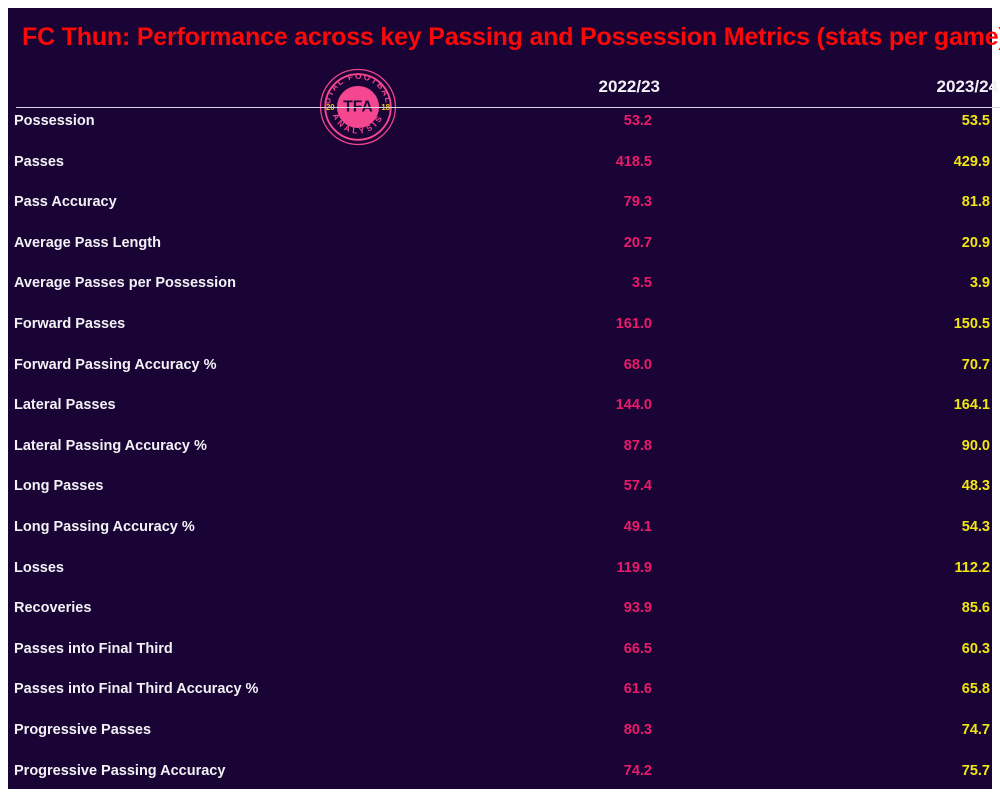  I want to click on metric-label: Lateral Passes, so click(65, 405).